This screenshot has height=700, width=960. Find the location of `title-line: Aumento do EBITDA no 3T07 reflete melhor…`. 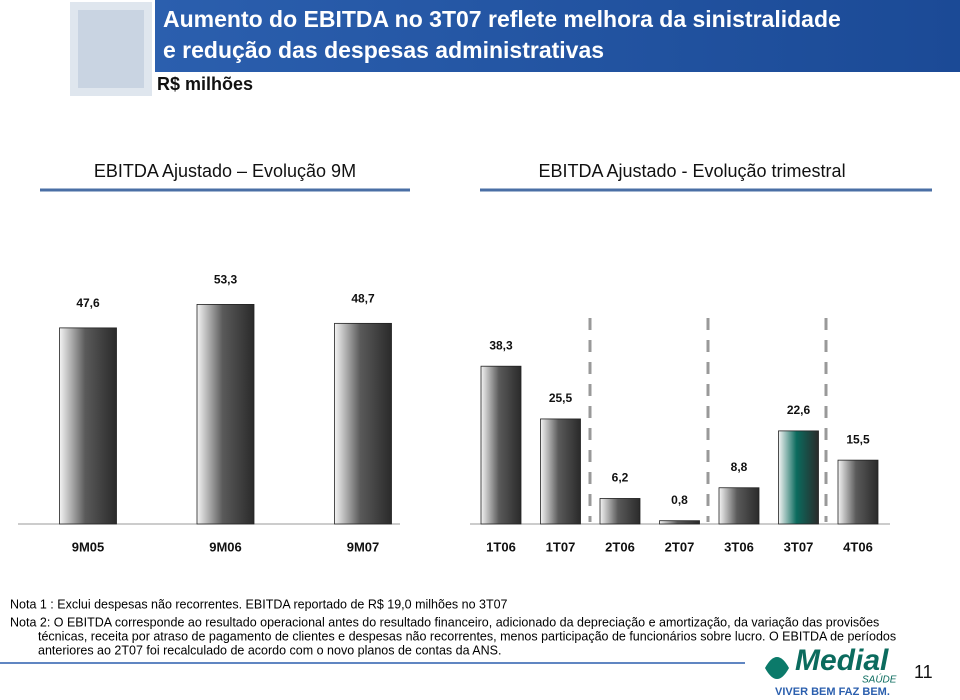

title-line: Aumento do EBITDA no 3T07 reflete melhor… is located at coordinates (502, 19).